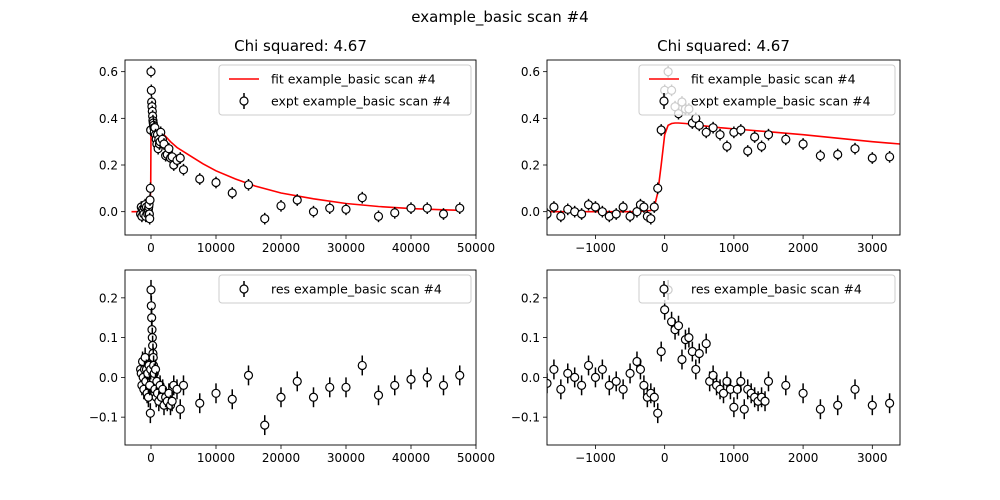 This screenshot has width=1000, height=500. What do you see at coordinates (216, 248) in the screenshot?
I see `x-tick-label: 10000` at bounding box center [216, 248].